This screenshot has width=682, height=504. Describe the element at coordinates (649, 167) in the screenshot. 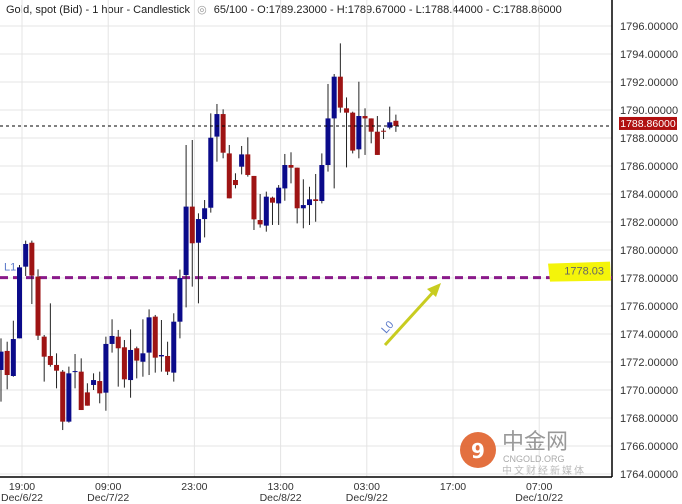

I see `y-tick-label: 1786.00000` at that location.